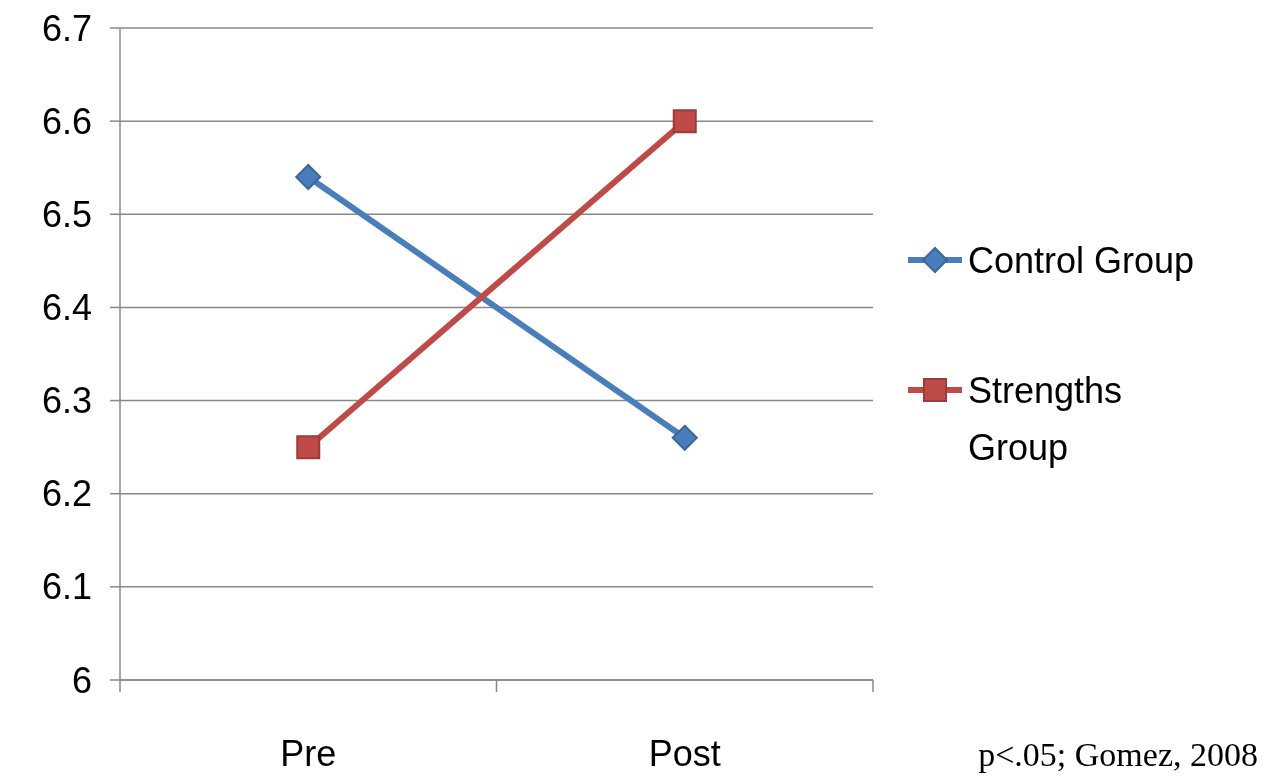 The height and width of the screenshot is (777, 1268). Describe the element at coordinates (66, 308) in the screenshot. I see `y-tick-label: 6.4` at that location.